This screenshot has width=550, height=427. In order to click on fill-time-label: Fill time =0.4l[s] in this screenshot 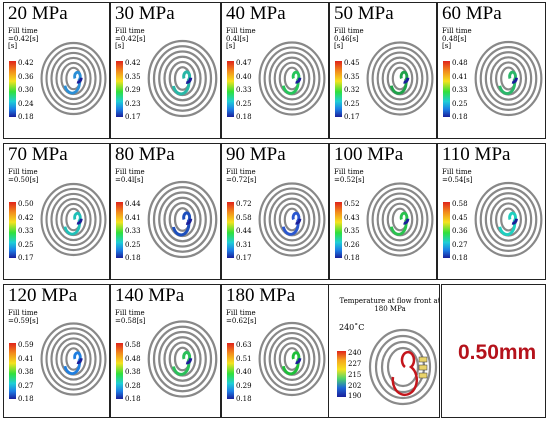, I will do `click(130, 176)`.